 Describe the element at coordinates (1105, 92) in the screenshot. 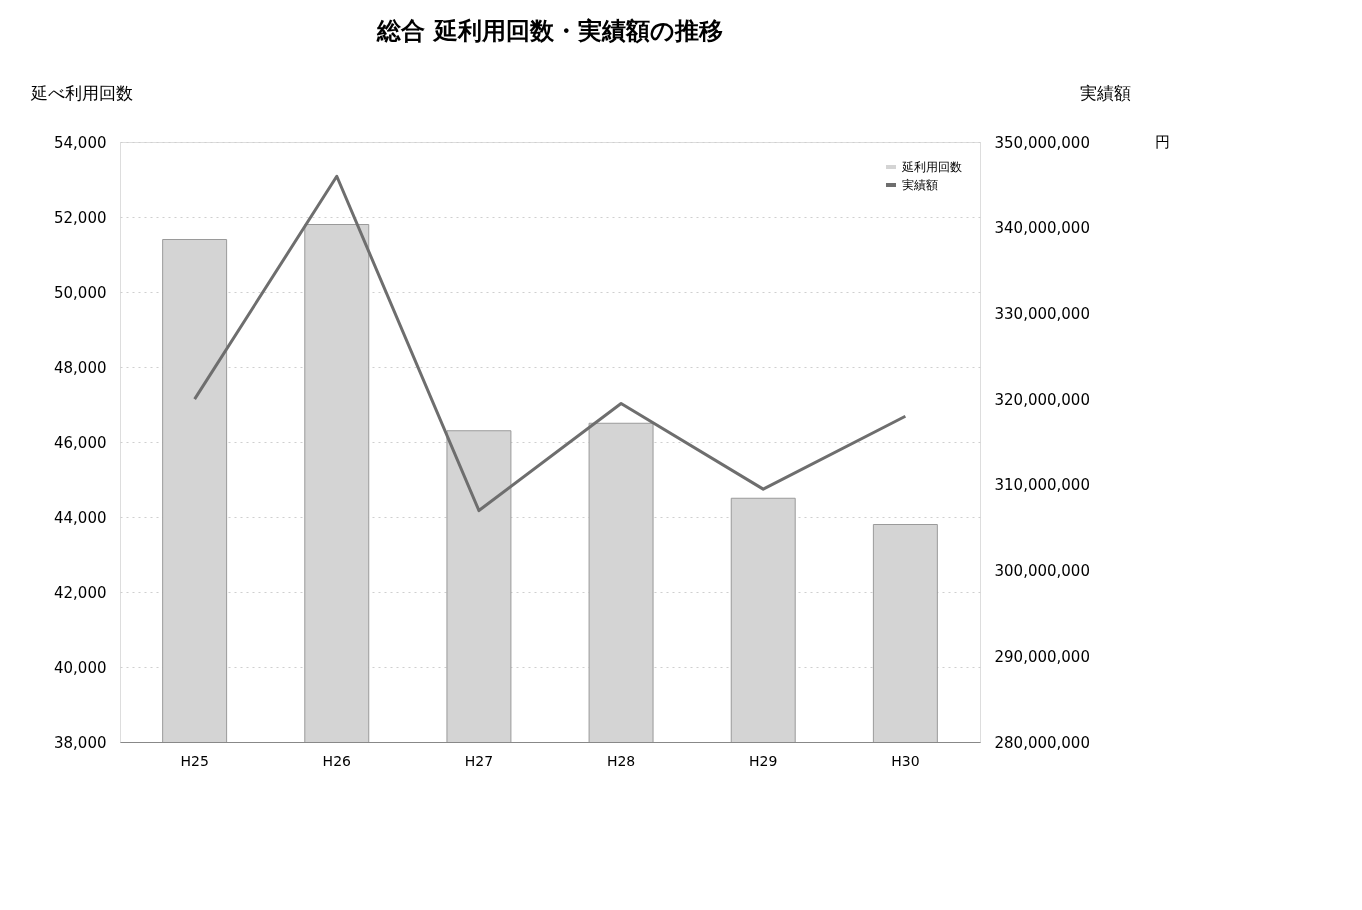

I see `y2-axis-title: 実績額` at that location.